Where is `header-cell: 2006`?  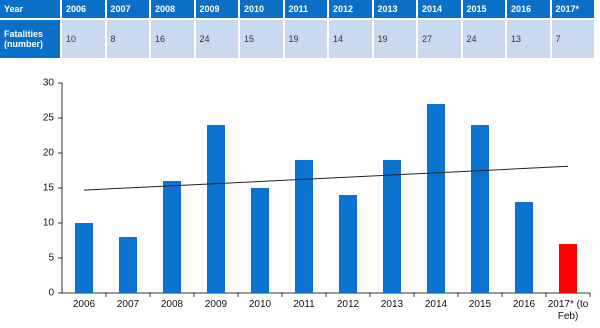
header-cell: 2006 is located at coordinates (83, 9).